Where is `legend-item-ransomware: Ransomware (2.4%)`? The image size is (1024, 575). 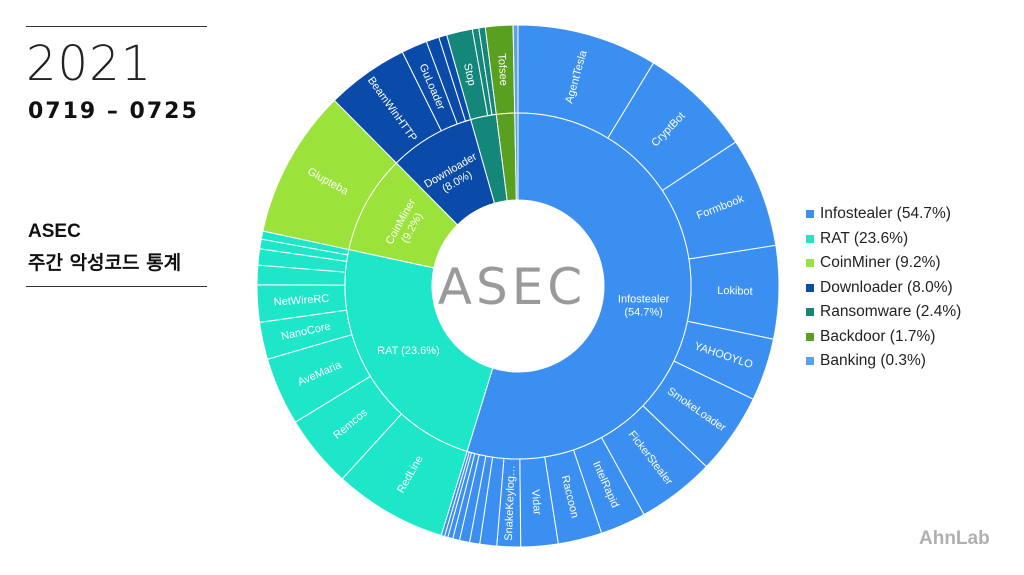
legend-item-ransomware: Ransomware (2.4%) is located at coordinates (883, 312).